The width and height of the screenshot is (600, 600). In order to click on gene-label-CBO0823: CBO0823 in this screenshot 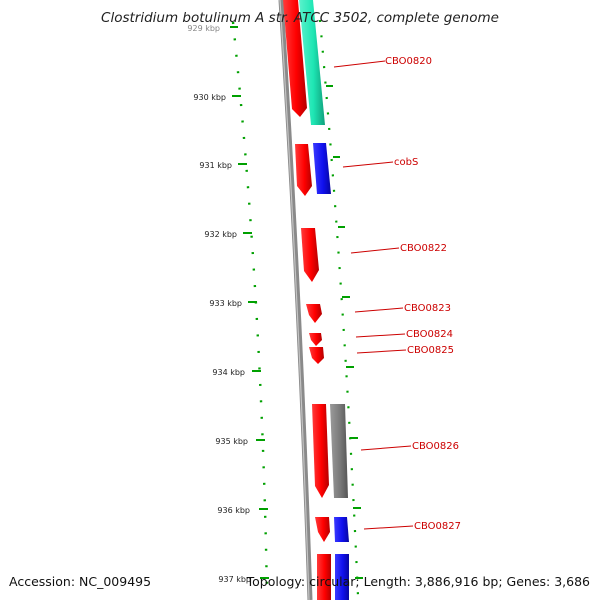, I will do `click(427, 308)`.